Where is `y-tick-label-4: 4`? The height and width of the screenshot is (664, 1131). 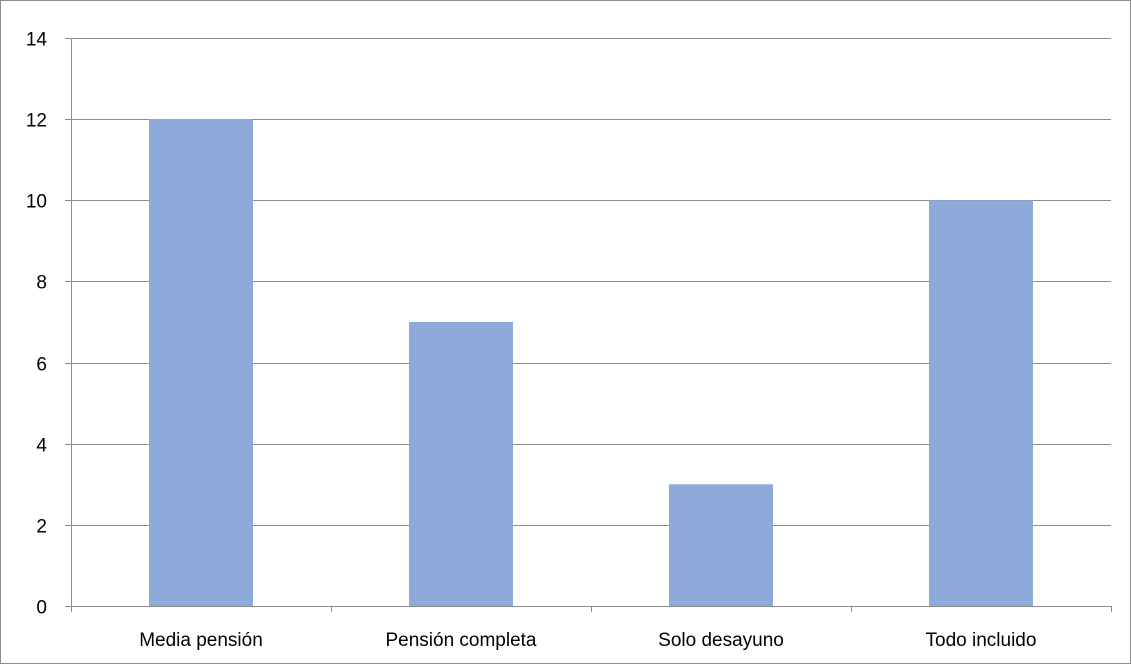 y-tick-label-4: 4 is located at coordinates (41, 446).